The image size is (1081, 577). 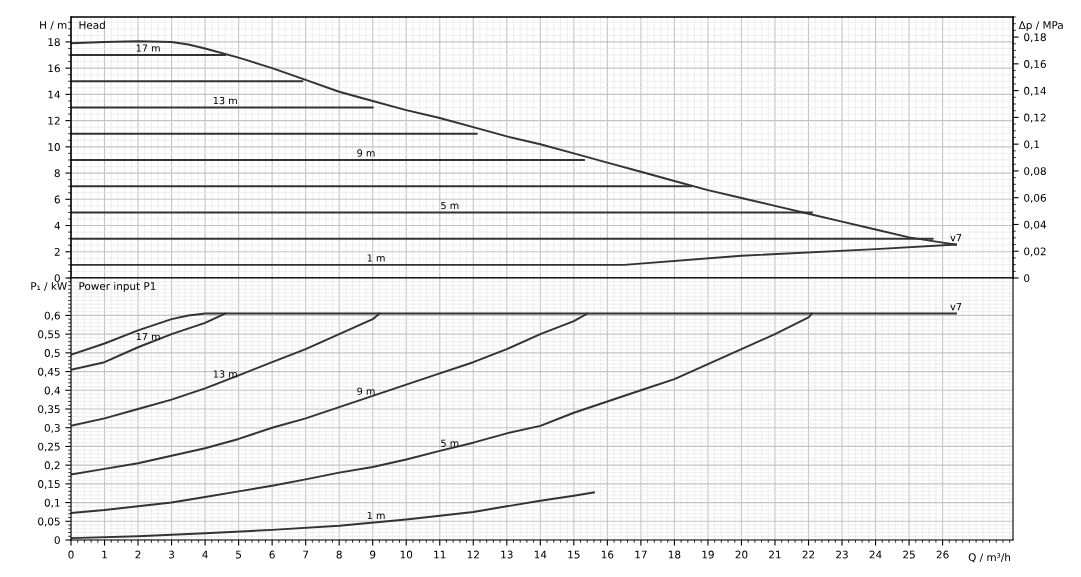 I want to click on y2-tick-label: 0,14, so click(x=1035, y=91).